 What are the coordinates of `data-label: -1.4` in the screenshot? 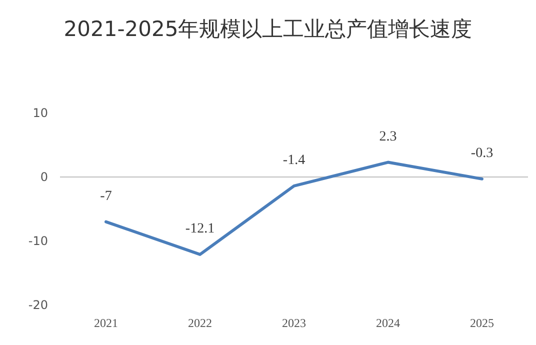 It's located at (294, 160).